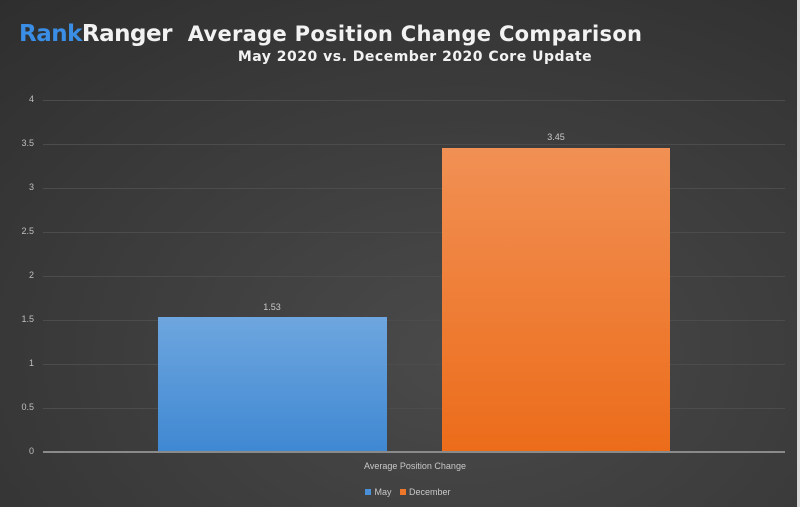 This screenshot has height=507, width=800. I want to click on logo-rank: Rank, so click(50, 34).